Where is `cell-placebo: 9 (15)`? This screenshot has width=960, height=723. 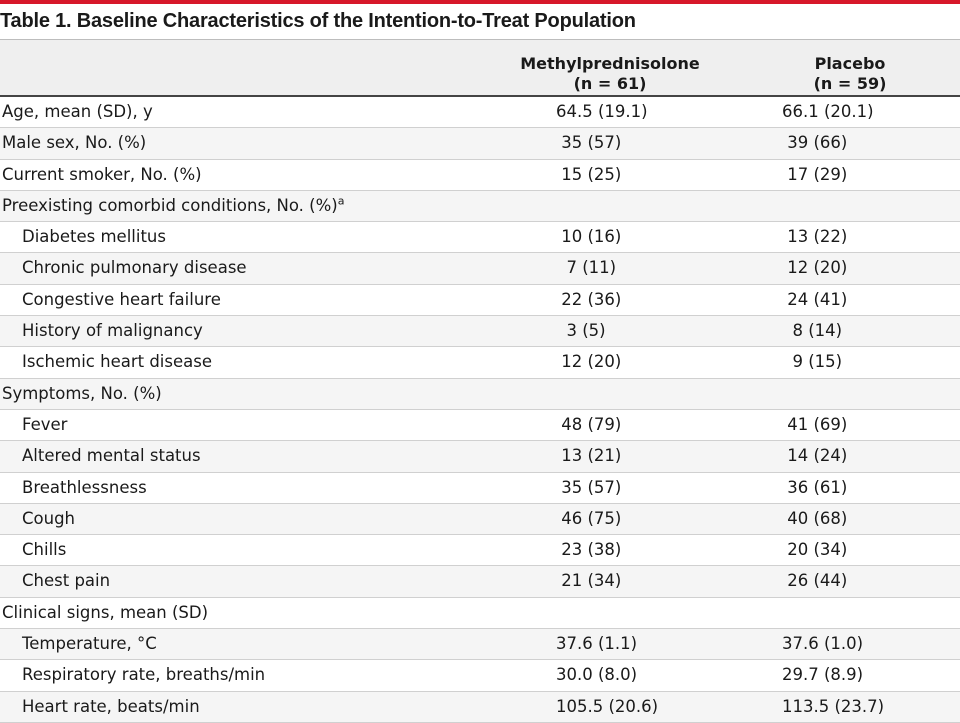 cell-placebo: 9 (15) is located at coordinates (812, 362).